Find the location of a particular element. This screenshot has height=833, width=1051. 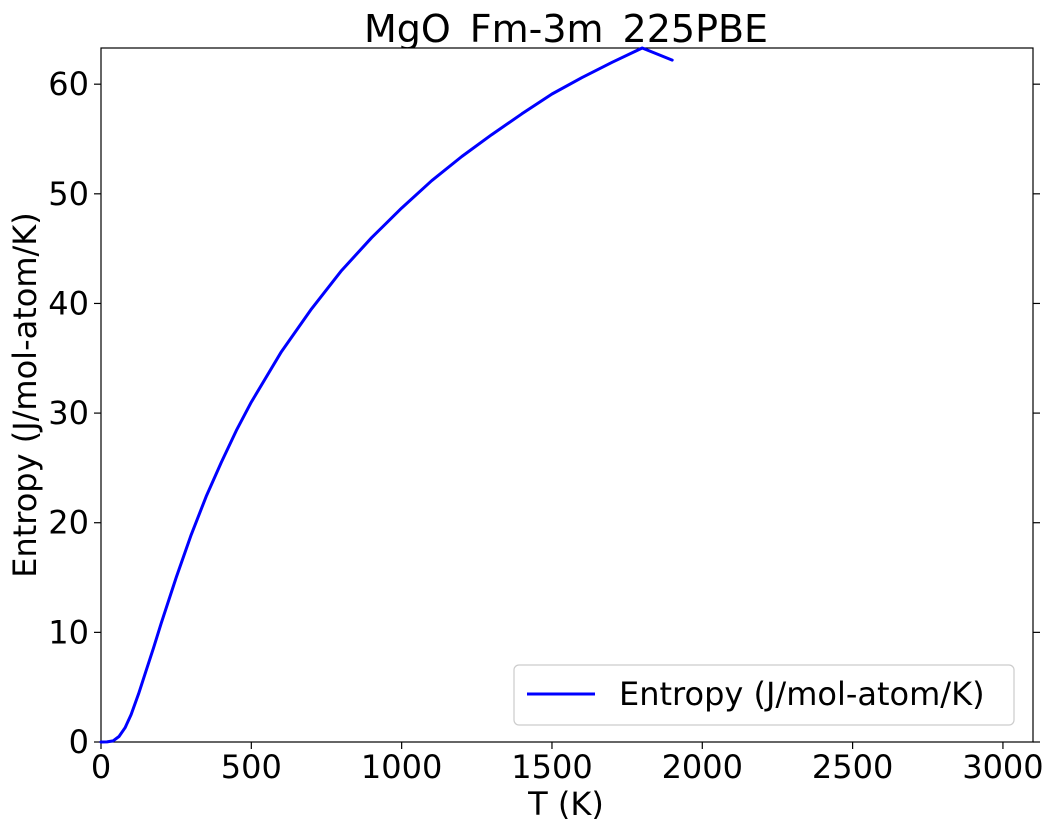

legend-box is located at coordinates (764, 695).